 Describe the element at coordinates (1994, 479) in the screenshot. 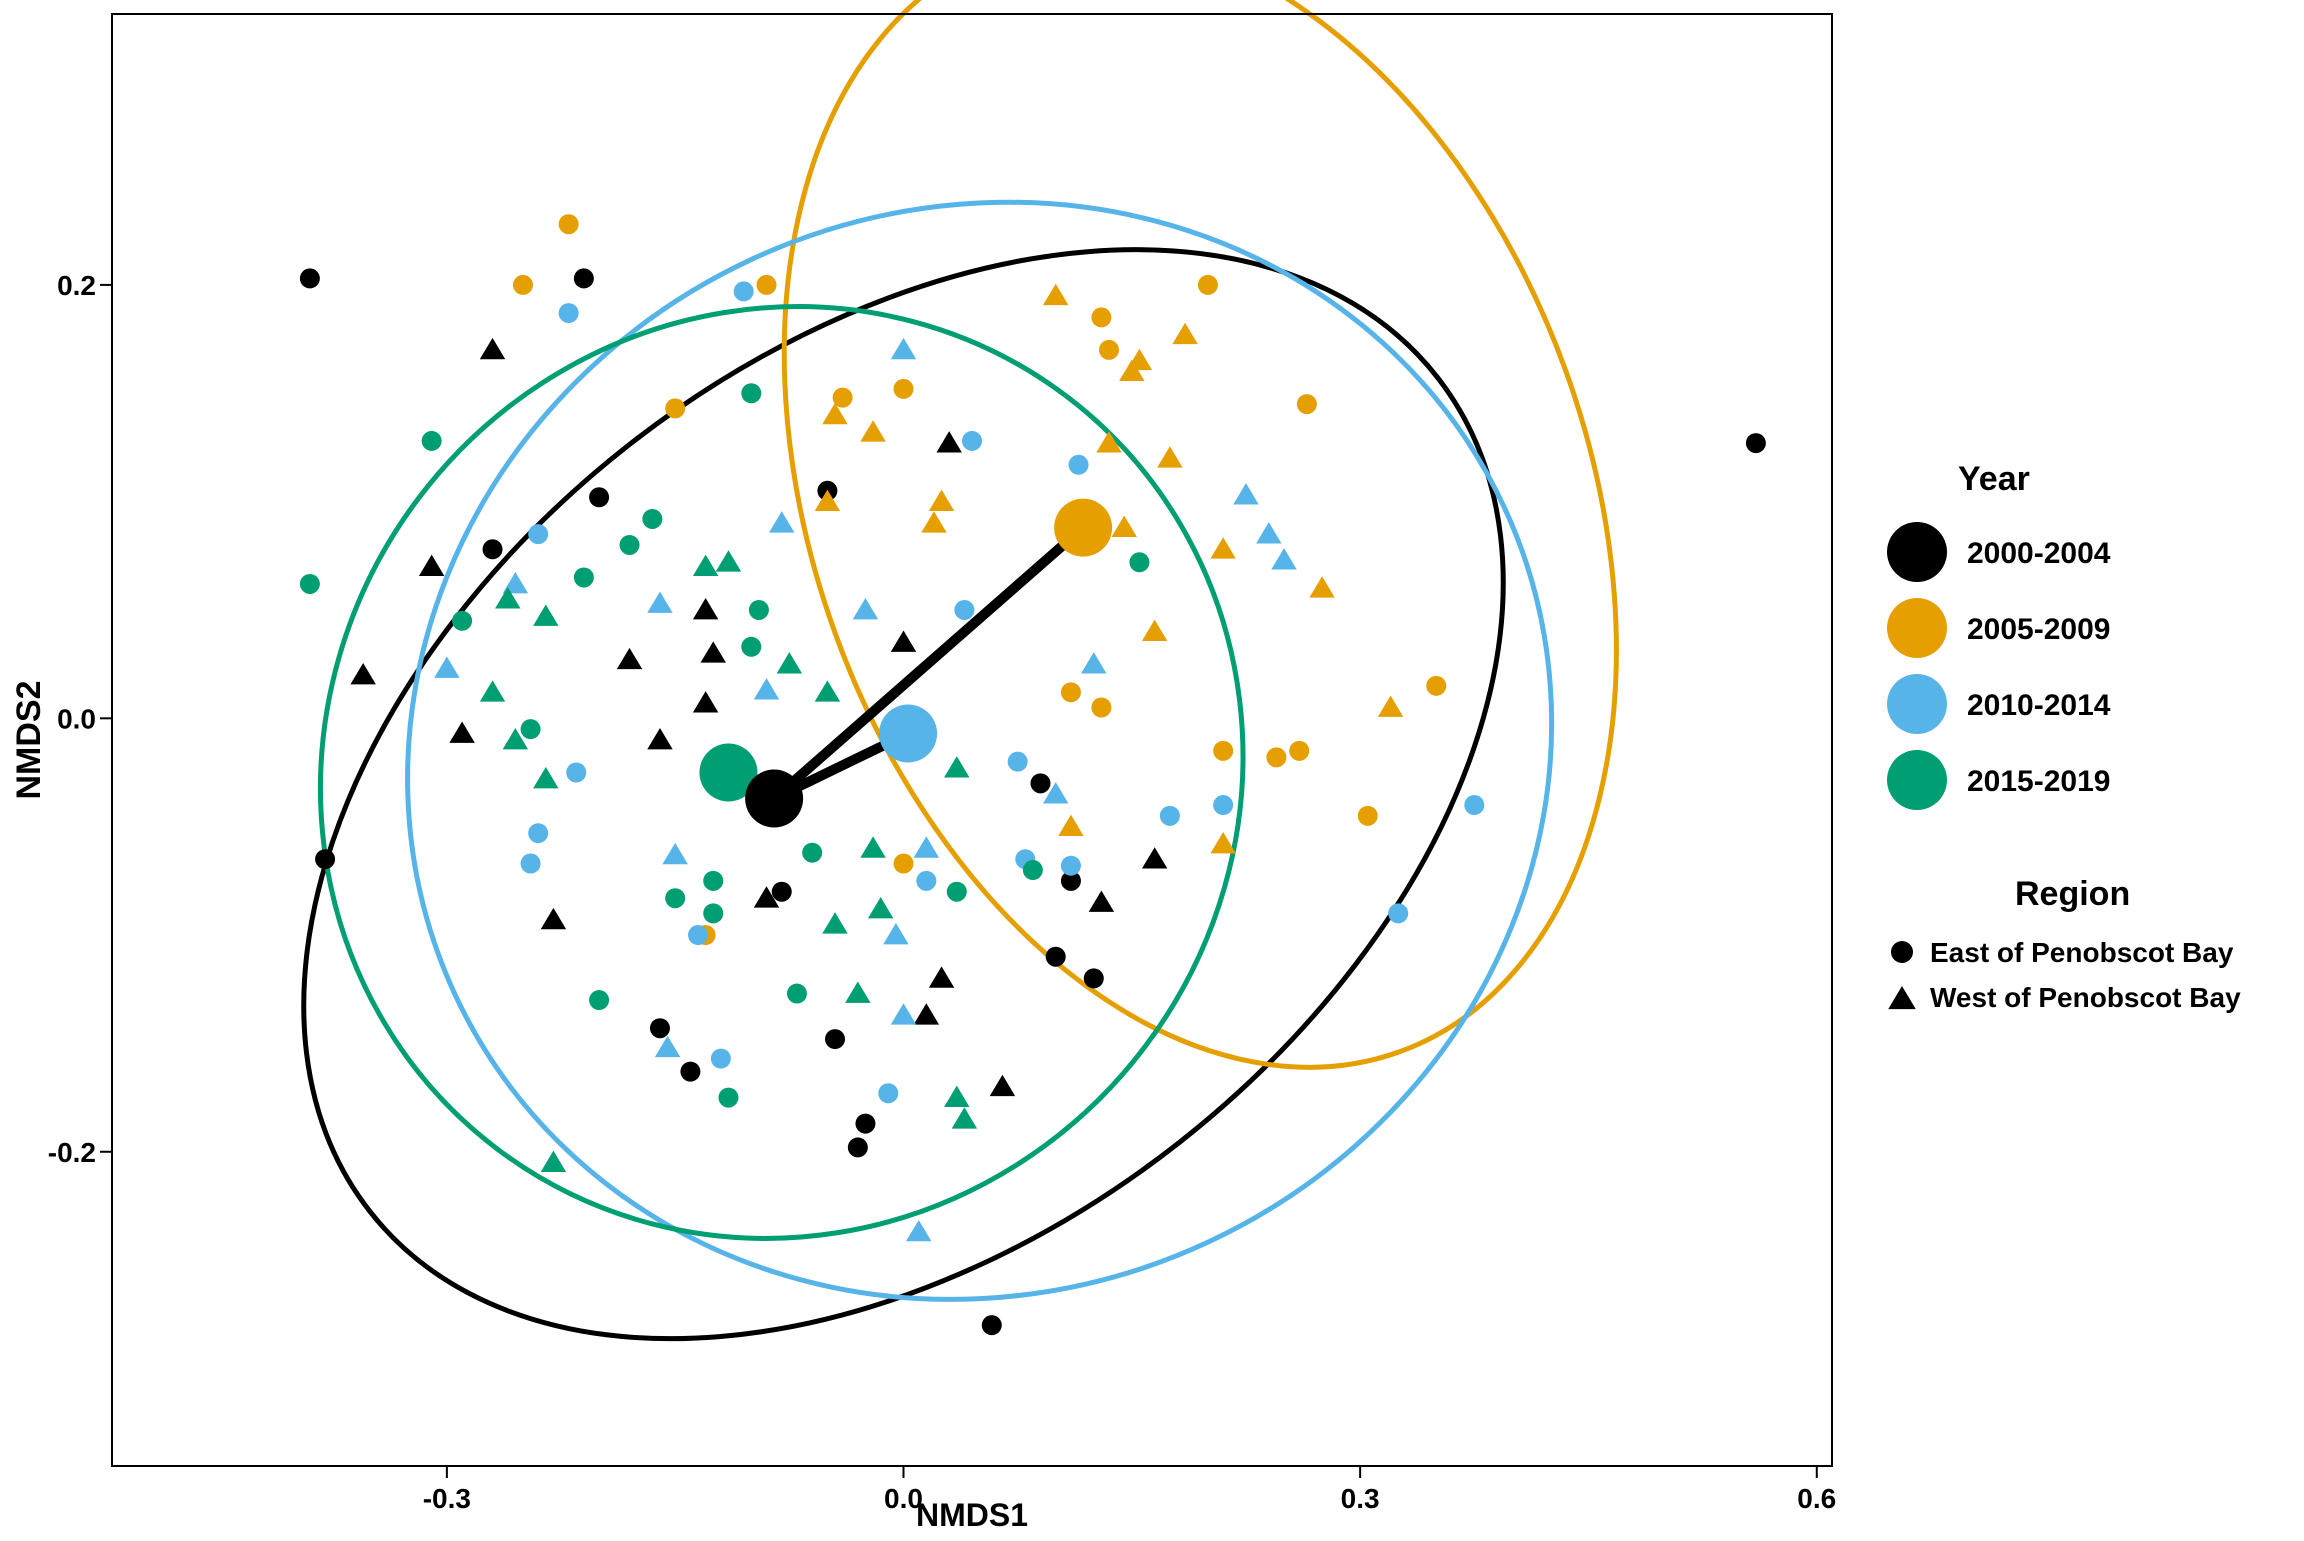

I see `legend-year-title: Year` at that location.